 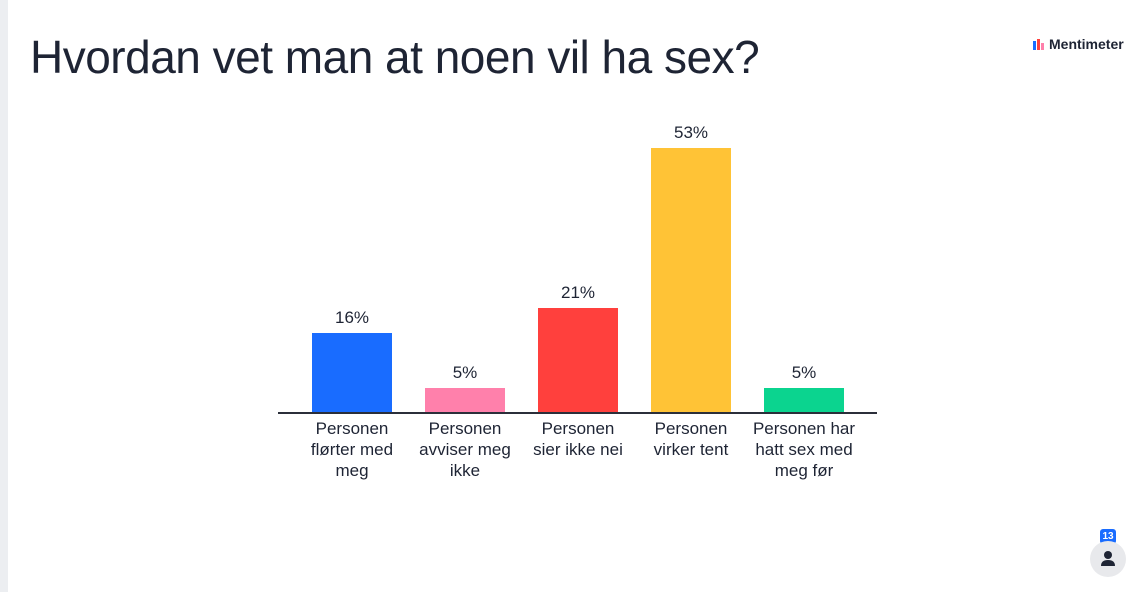 I want to click on brand-name: Mentimeter, so click(x=1086, y=44).